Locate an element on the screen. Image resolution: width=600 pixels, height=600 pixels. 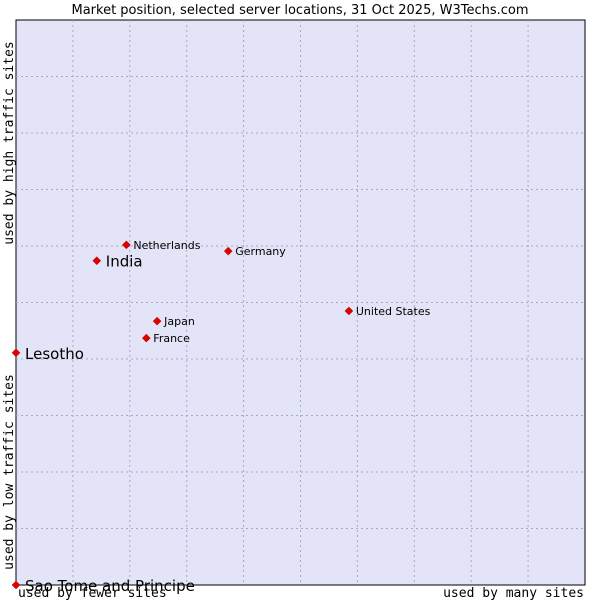
y-axis-label-top: used by high traffic sites is located at coordinates (9, 143).